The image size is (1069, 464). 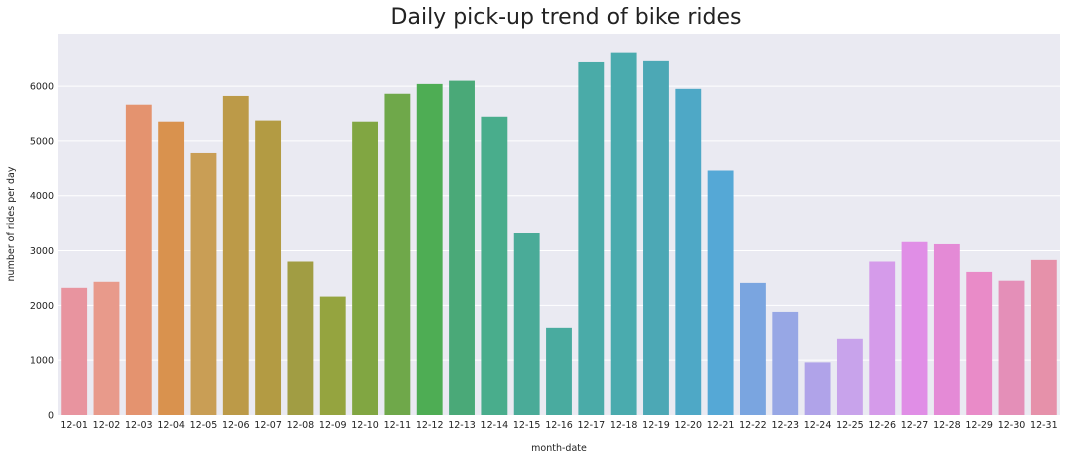 I want to click on x-tick-label: 12-11, so click(x=398, y=425).